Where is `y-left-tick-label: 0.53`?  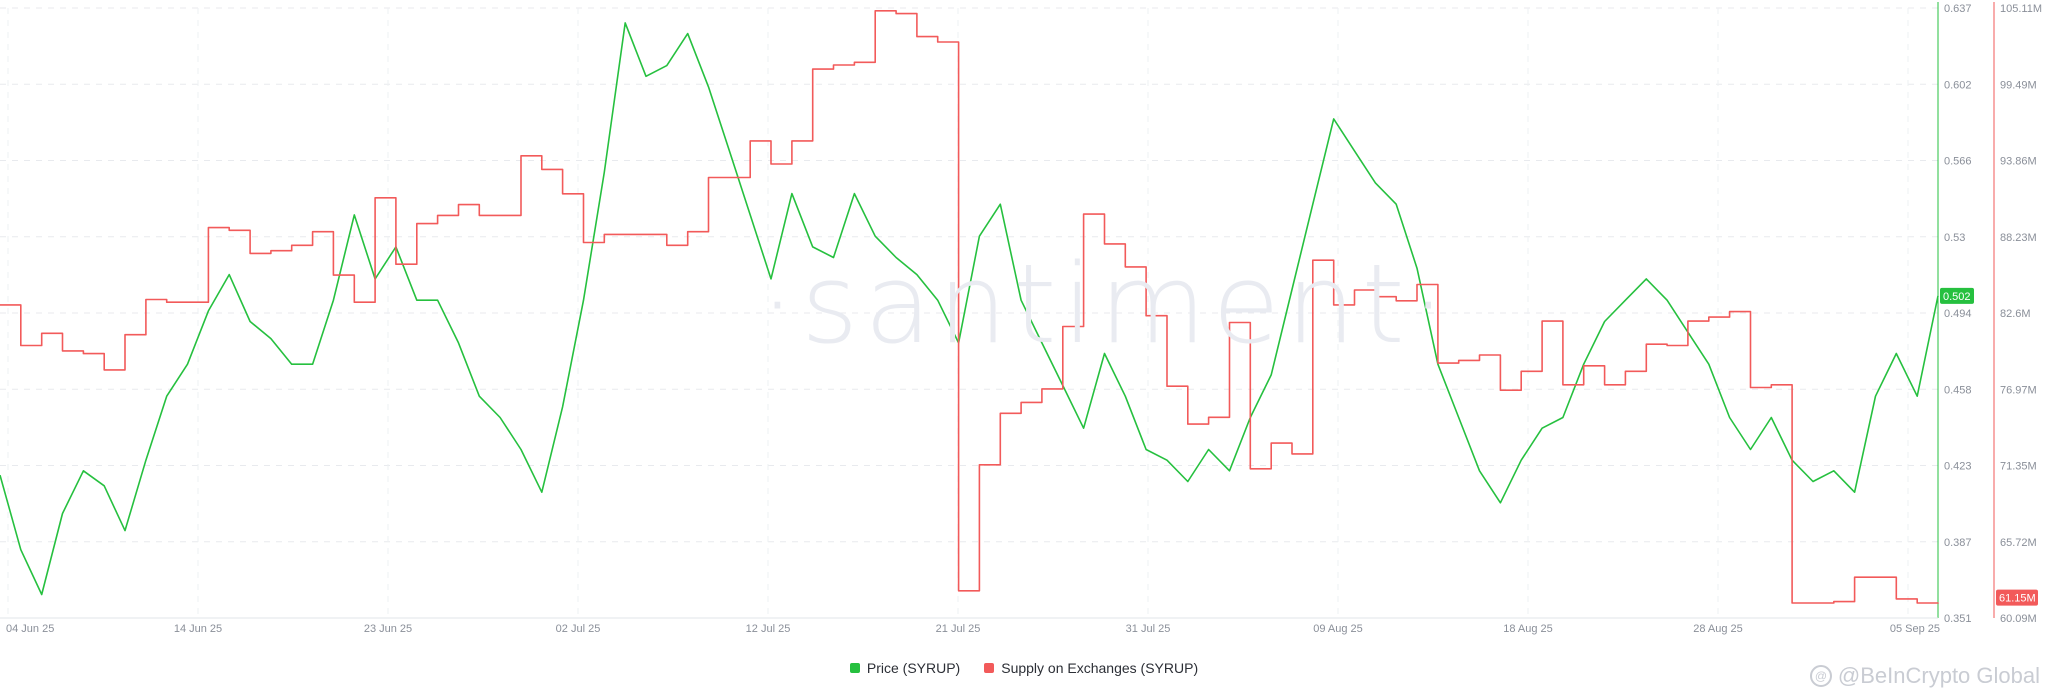
y-left-tick-label: 0.53 is located at coordinates (1954, 238).